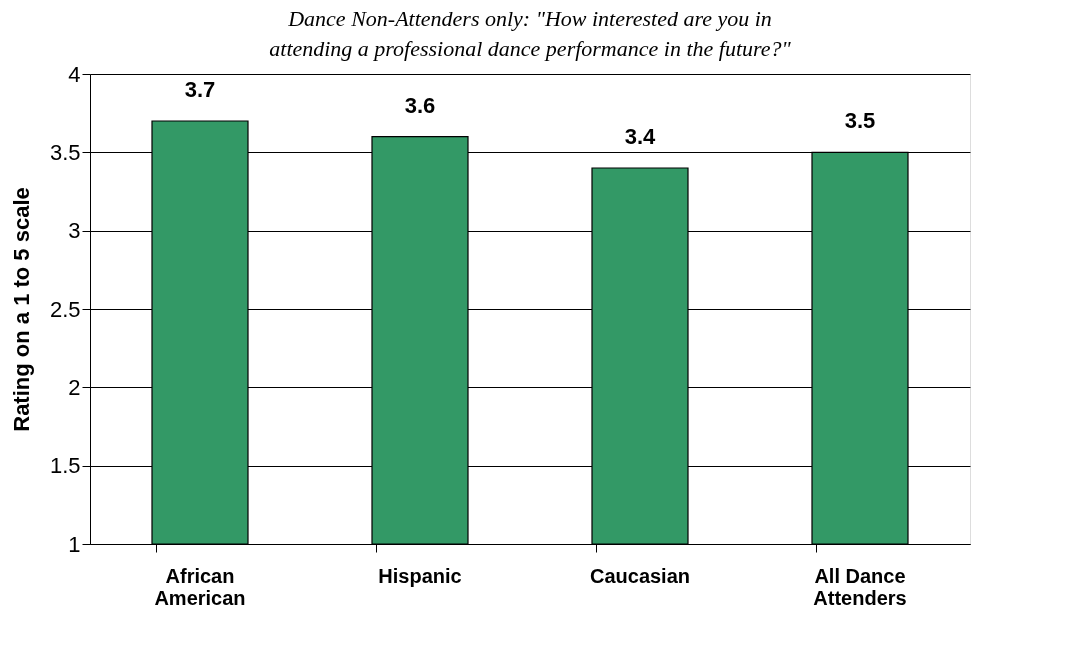 The image size is (1080, 661). Describe the element at coordinates (860, 586) in the screenshot. I see `x-tick-label: All Dance Attenders` at that location.